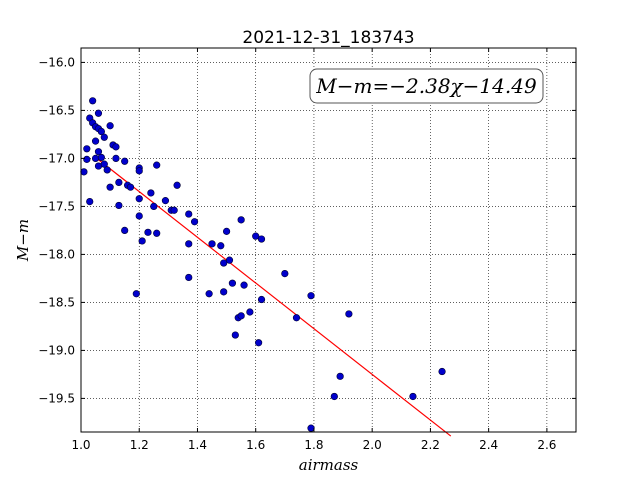 This screenshot has height=480, width=640. What do you see at coordinates (56, 206) in the screenshot?
I see `y-tick-label: −17.5` at bounding box center [56, 206].